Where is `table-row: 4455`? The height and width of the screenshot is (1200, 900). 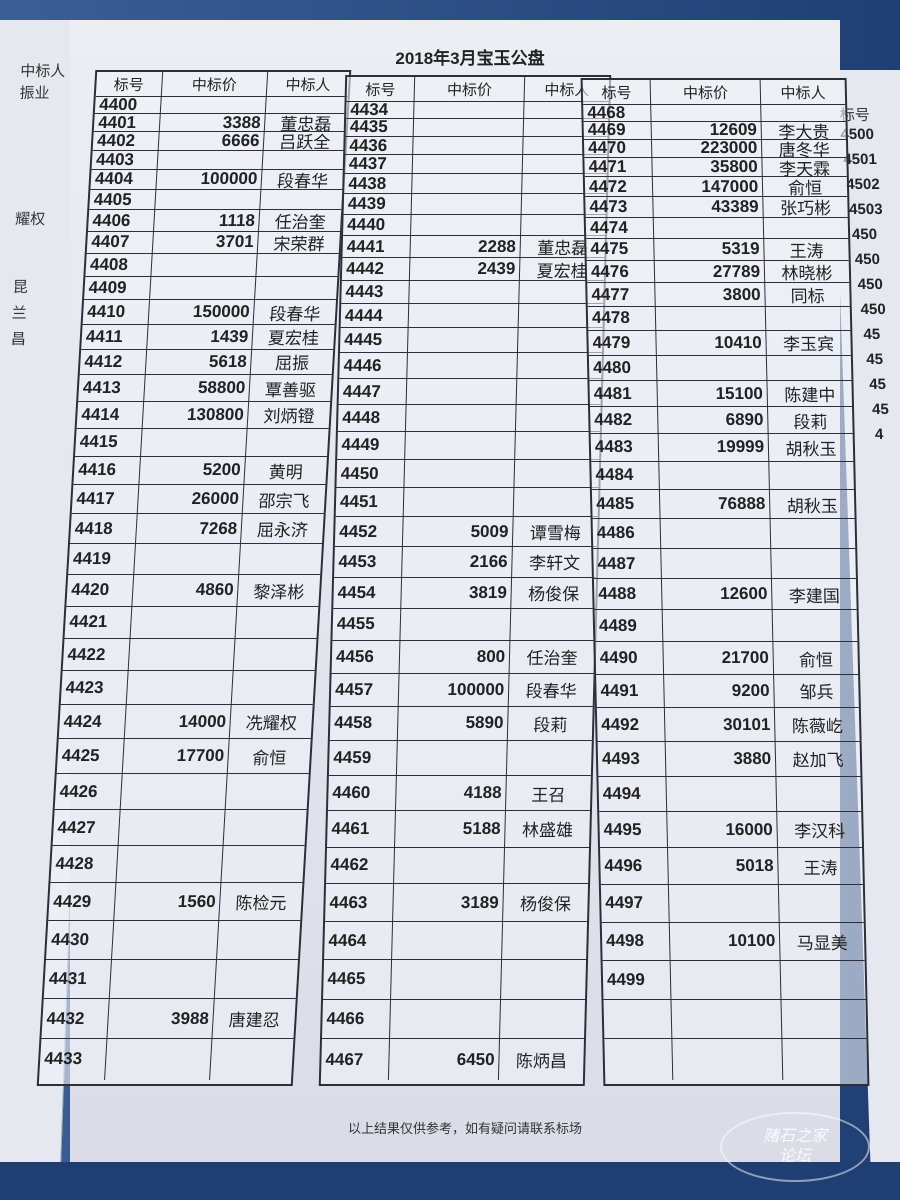 table-row: 4455 is located at coordinates (464, 624).